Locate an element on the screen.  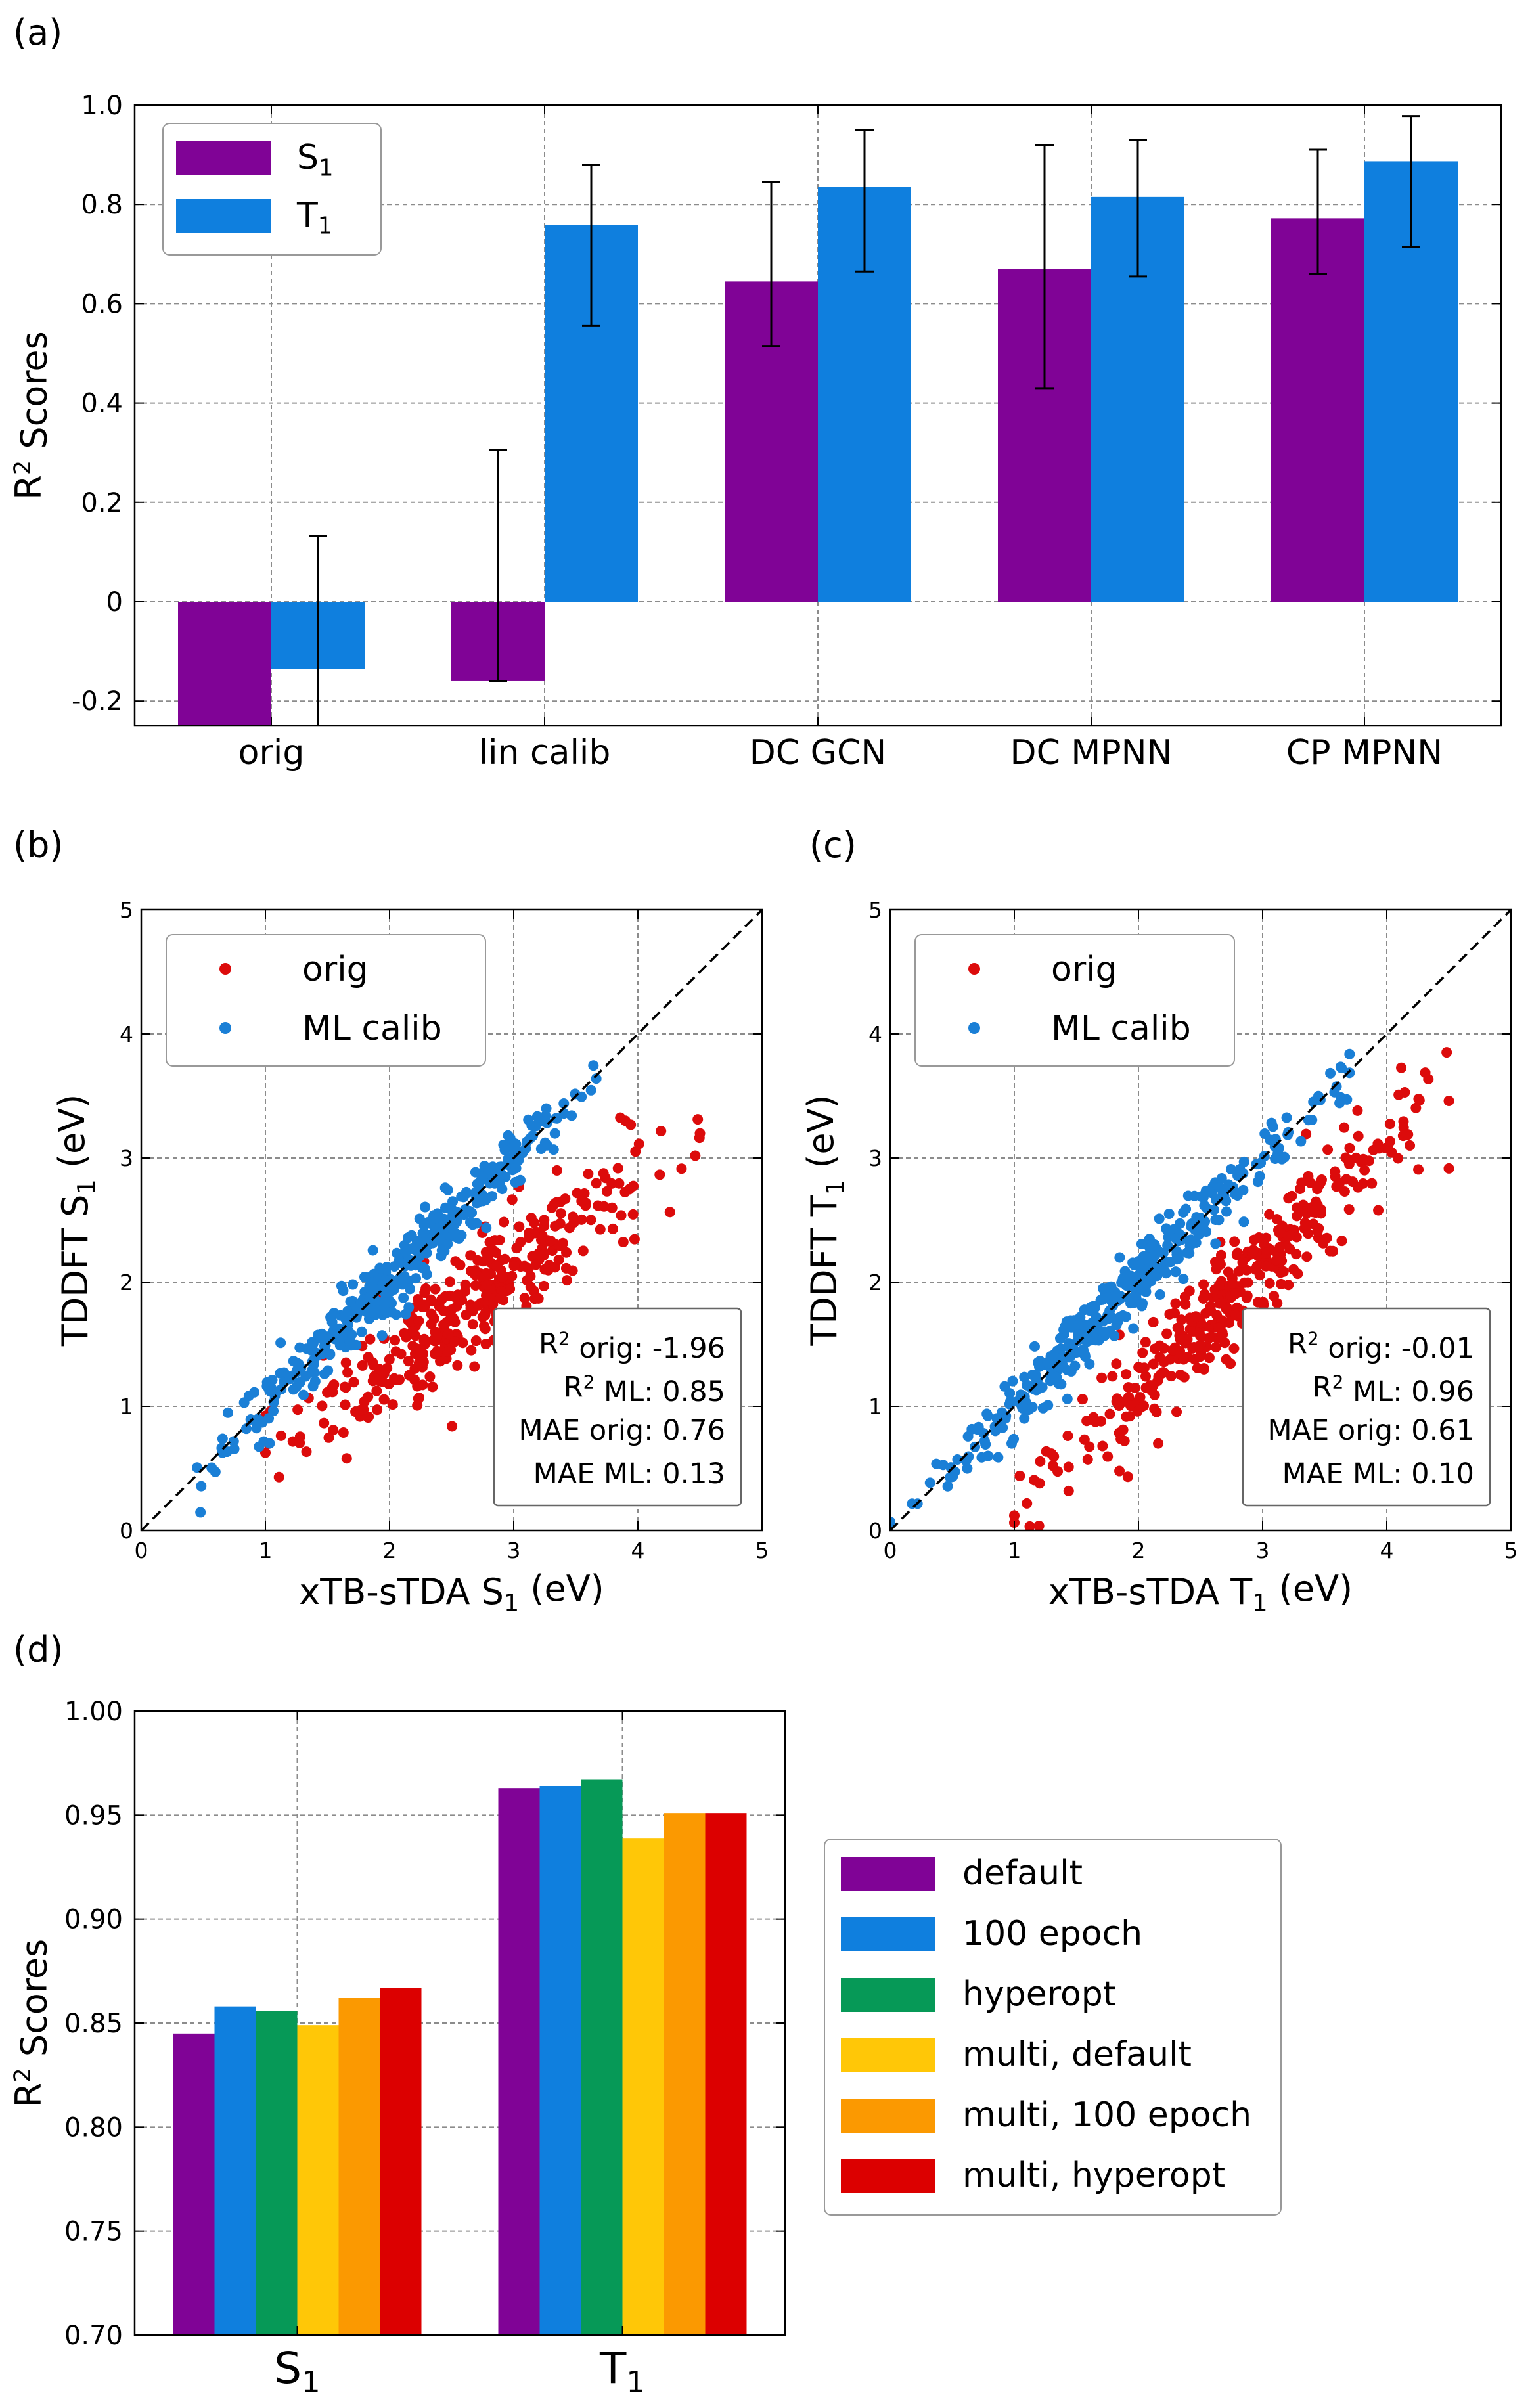
series-orig is located at coordinates (1231, 1288).